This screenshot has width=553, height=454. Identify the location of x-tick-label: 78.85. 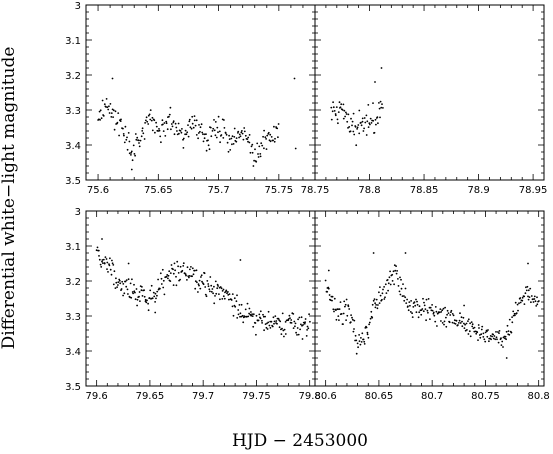
(424, 190).